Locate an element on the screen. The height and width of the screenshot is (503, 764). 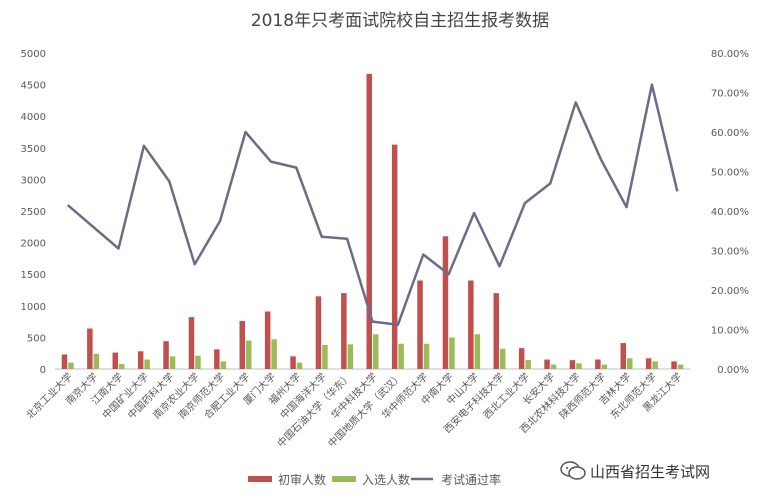
y-left-tick-label: 2500 is located at coordinates (33, 212).